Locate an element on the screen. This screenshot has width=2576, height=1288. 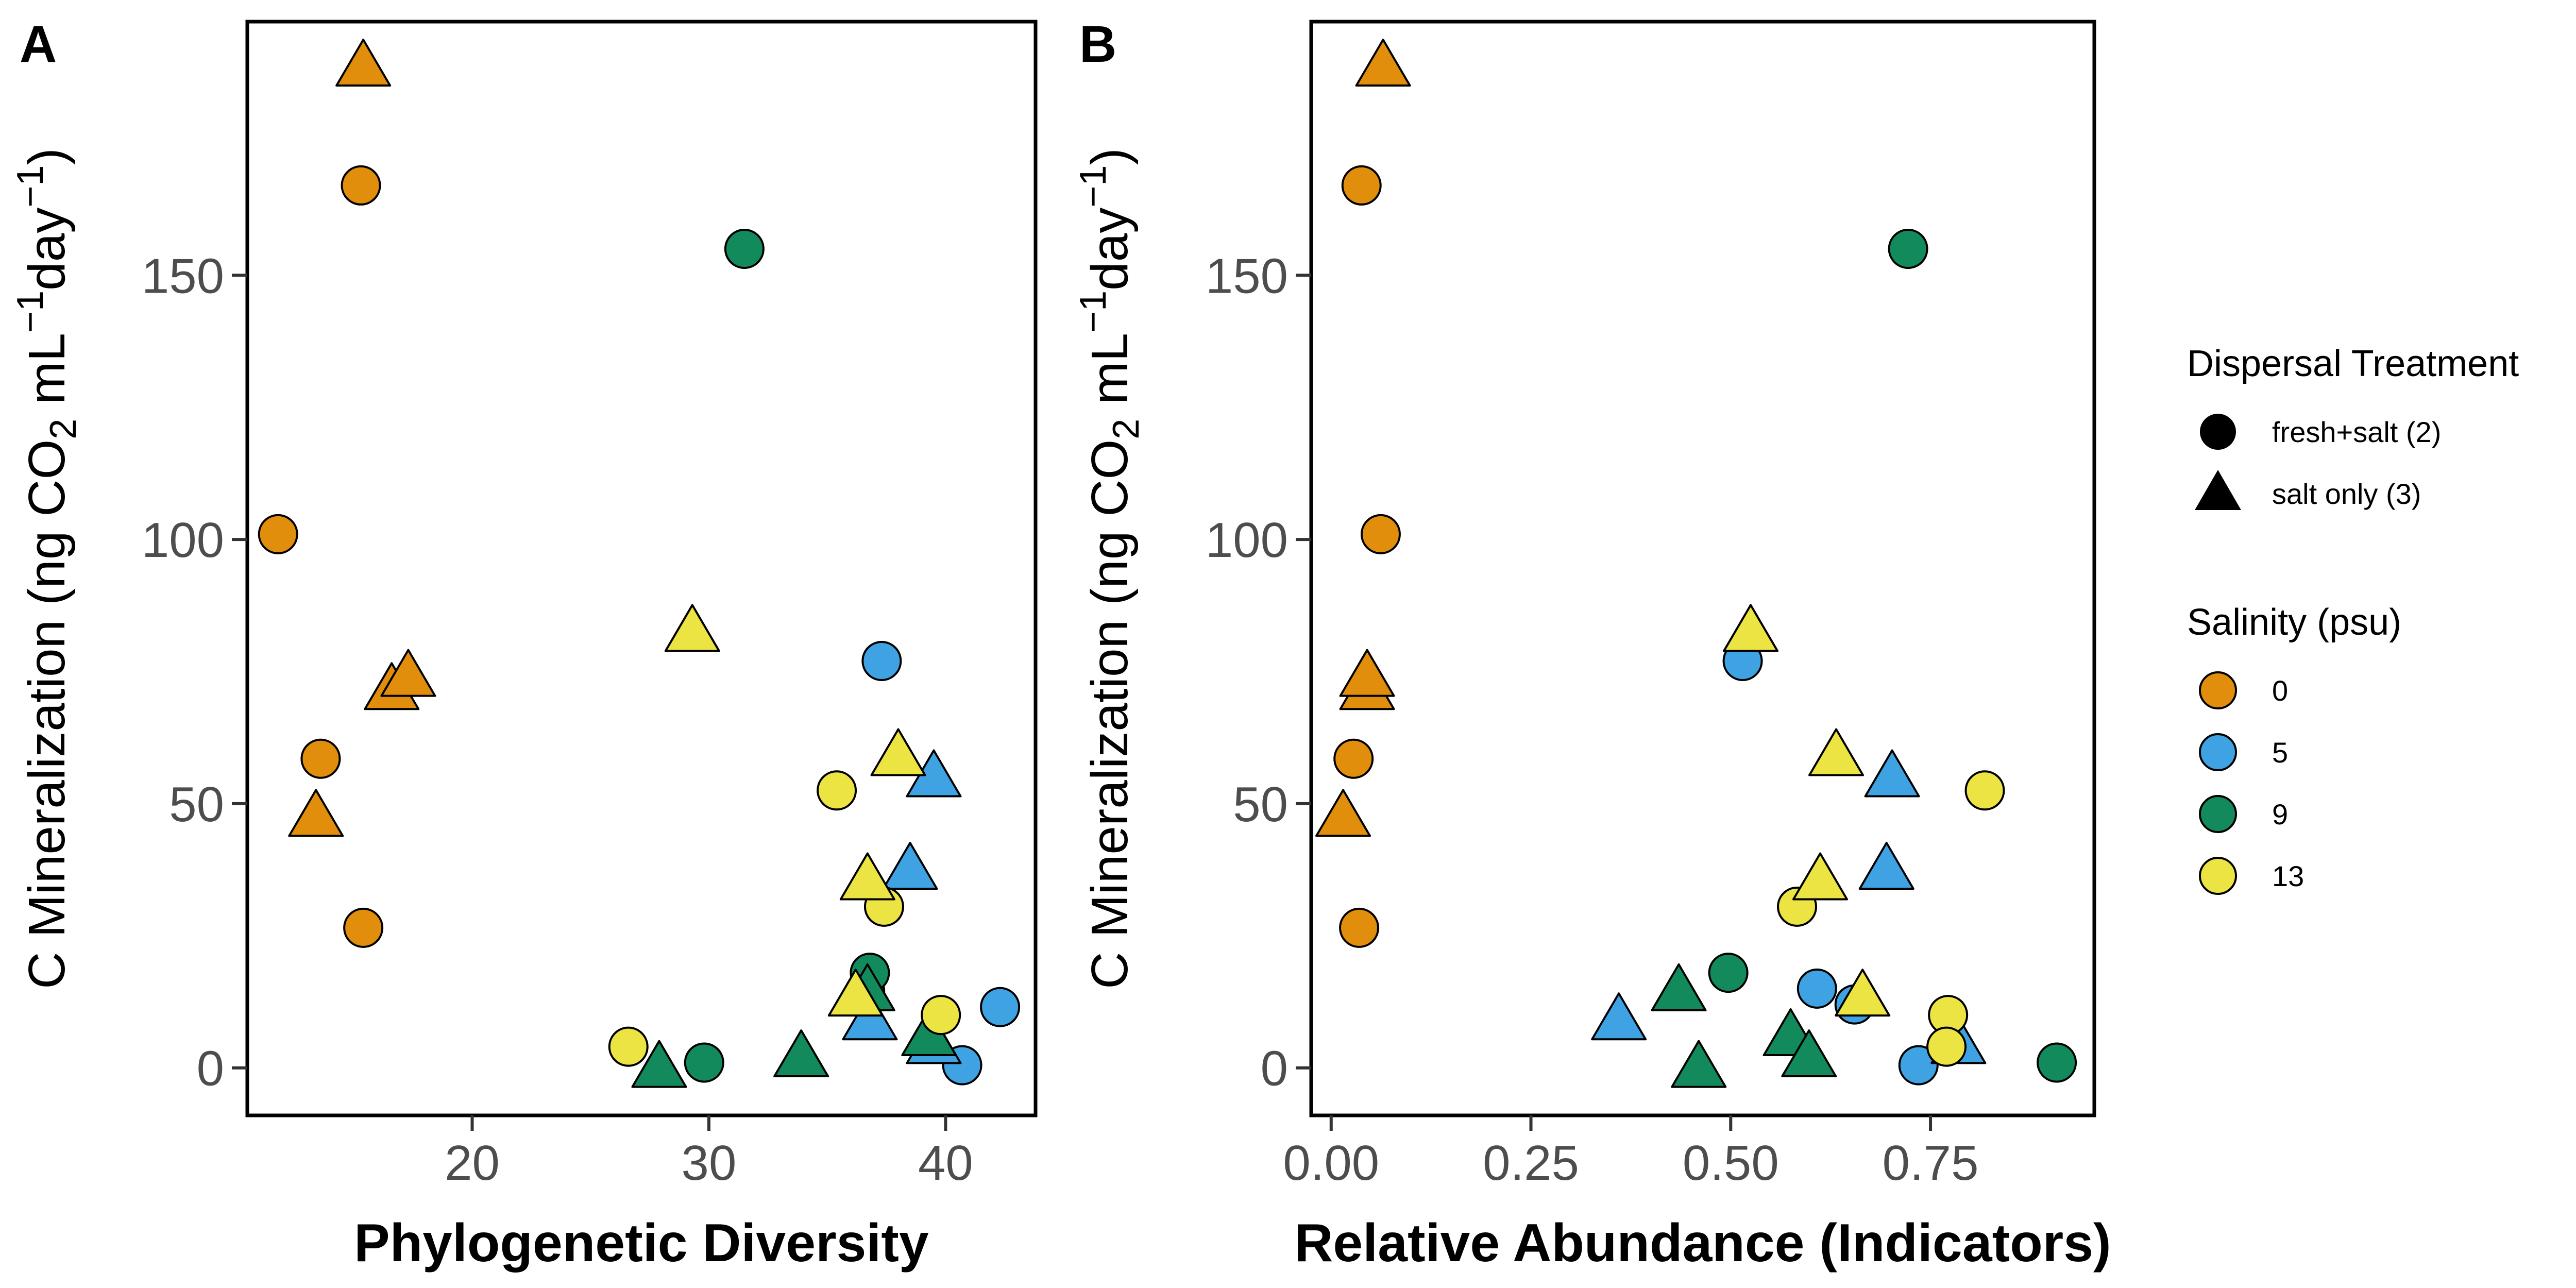
panel-letter-a: A is located at coordinates (38, 44).